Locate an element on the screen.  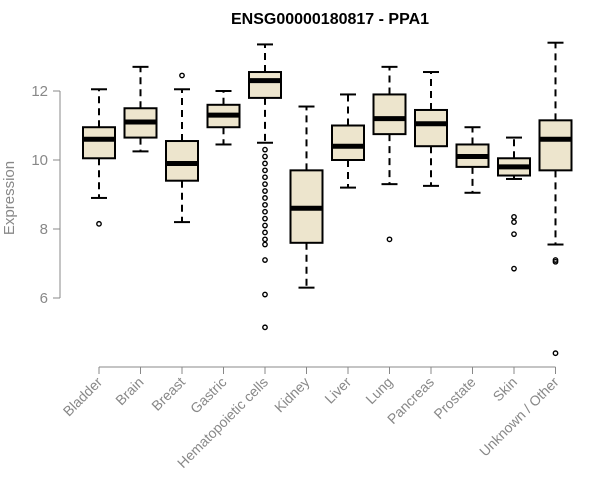
y-axis-label: Expression is located at coordinates (9, 198).